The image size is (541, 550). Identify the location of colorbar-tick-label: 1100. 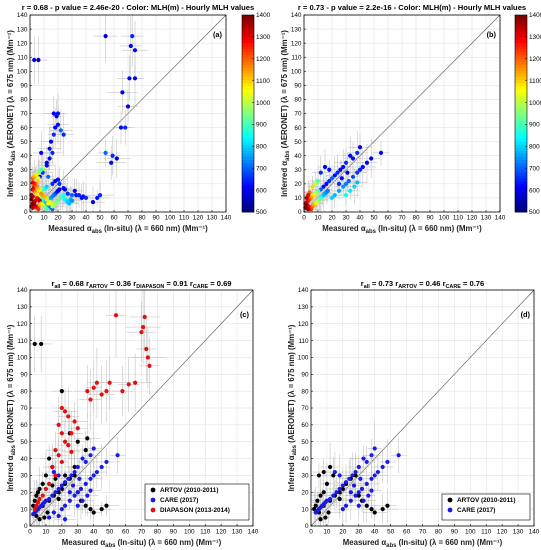
(263, 81).